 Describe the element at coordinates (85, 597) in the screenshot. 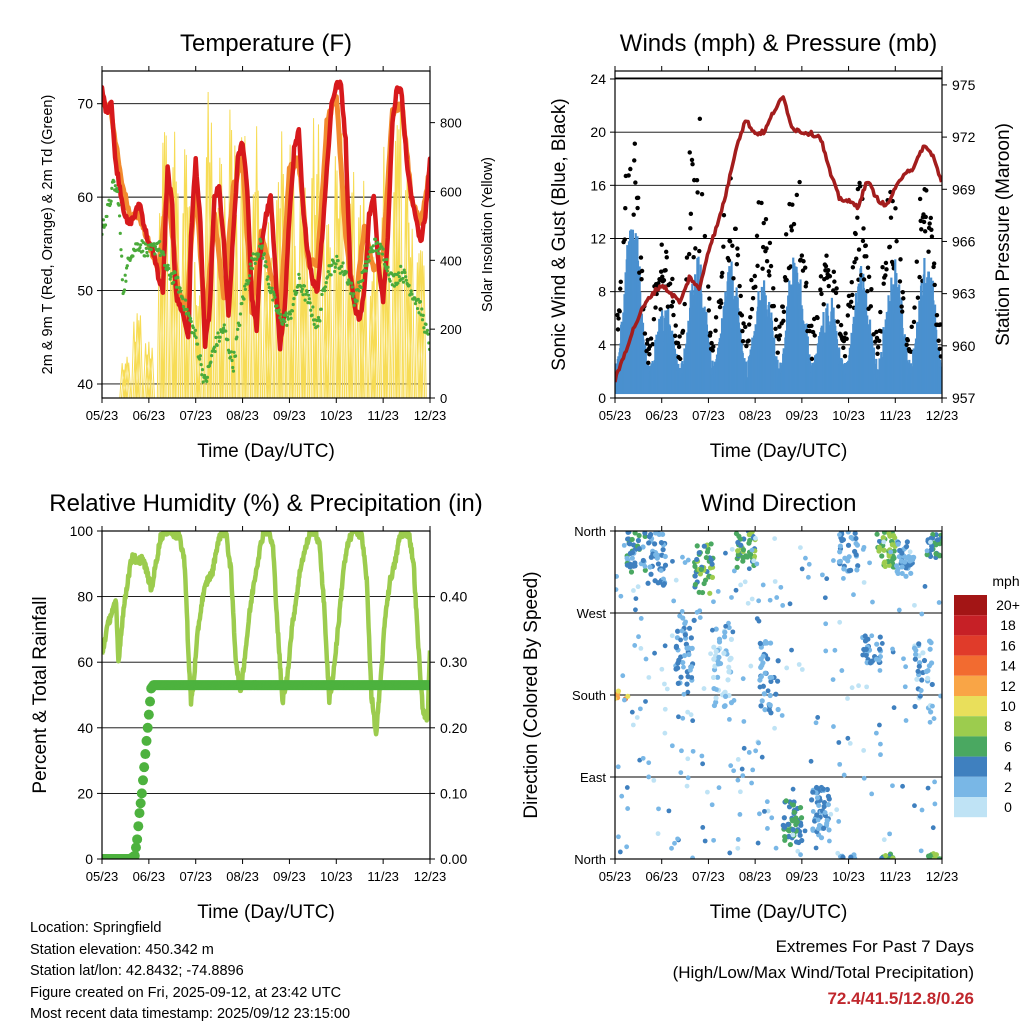

I see `humidity_precip-ytick-label: 80` at that location.